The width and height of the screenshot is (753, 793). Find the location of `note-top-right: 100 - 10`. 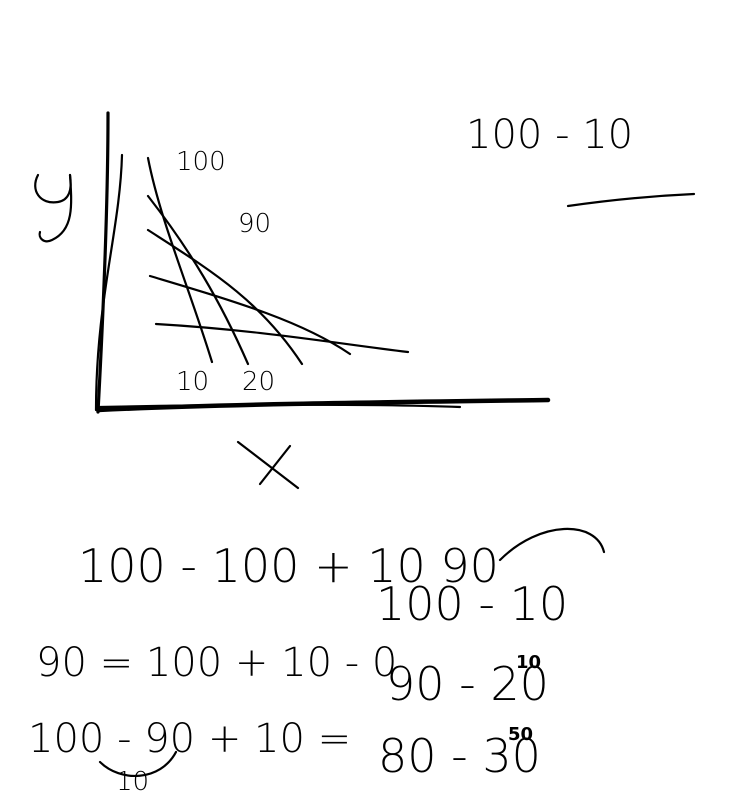

note-top-right: 100 - 10 is located at coordinates (581, 160).